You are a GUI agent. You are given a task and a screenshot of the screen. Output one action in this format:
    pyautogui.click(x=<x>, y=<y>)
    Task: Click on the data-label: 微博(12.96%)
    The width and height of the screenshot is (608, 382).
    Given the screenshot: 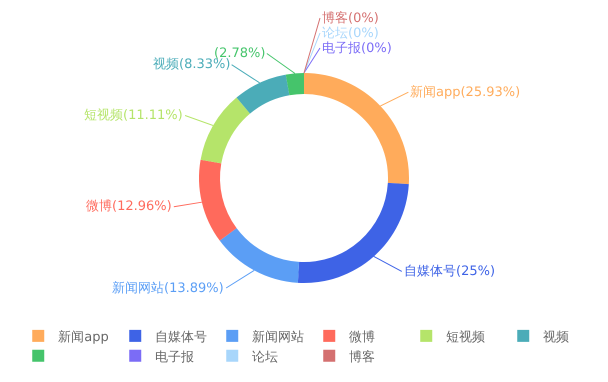 What is the action you would take?
    pyautogui.click(x=129, y=206)
    